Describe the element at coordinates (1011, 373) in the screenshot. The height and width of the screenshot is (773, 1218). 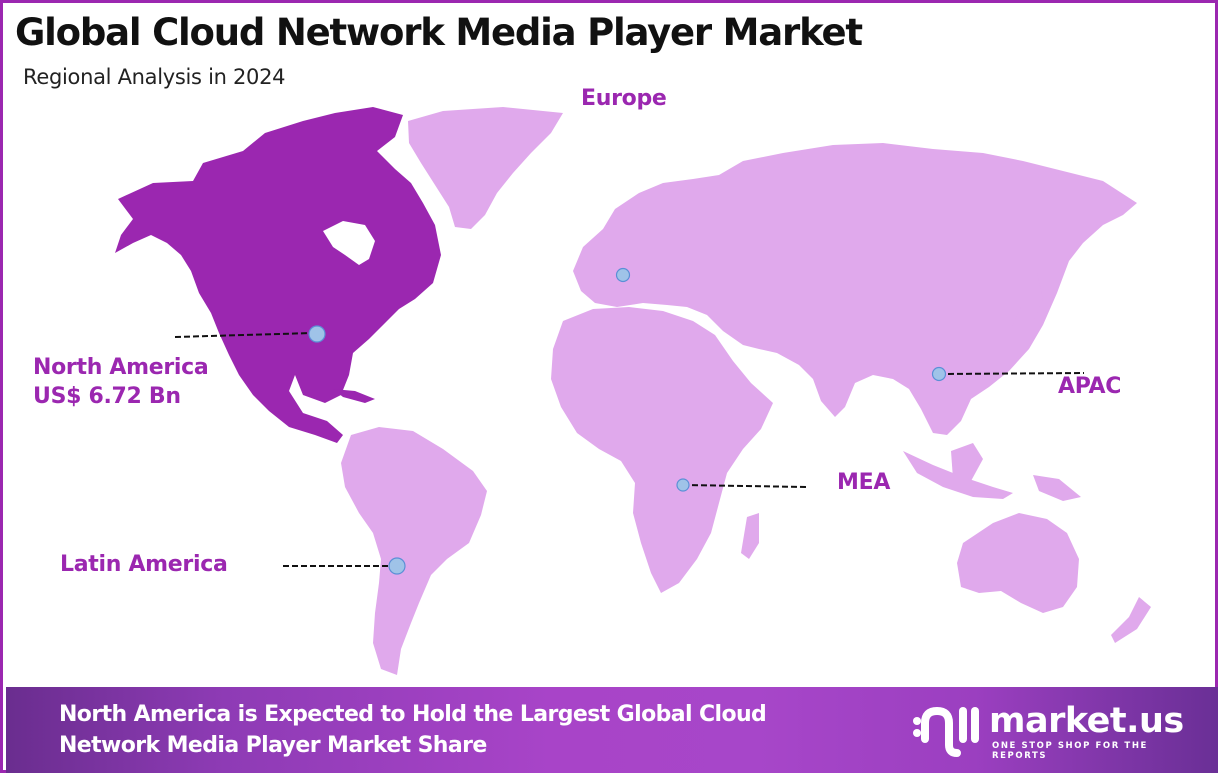
I see `apac-leader-line` at that location.